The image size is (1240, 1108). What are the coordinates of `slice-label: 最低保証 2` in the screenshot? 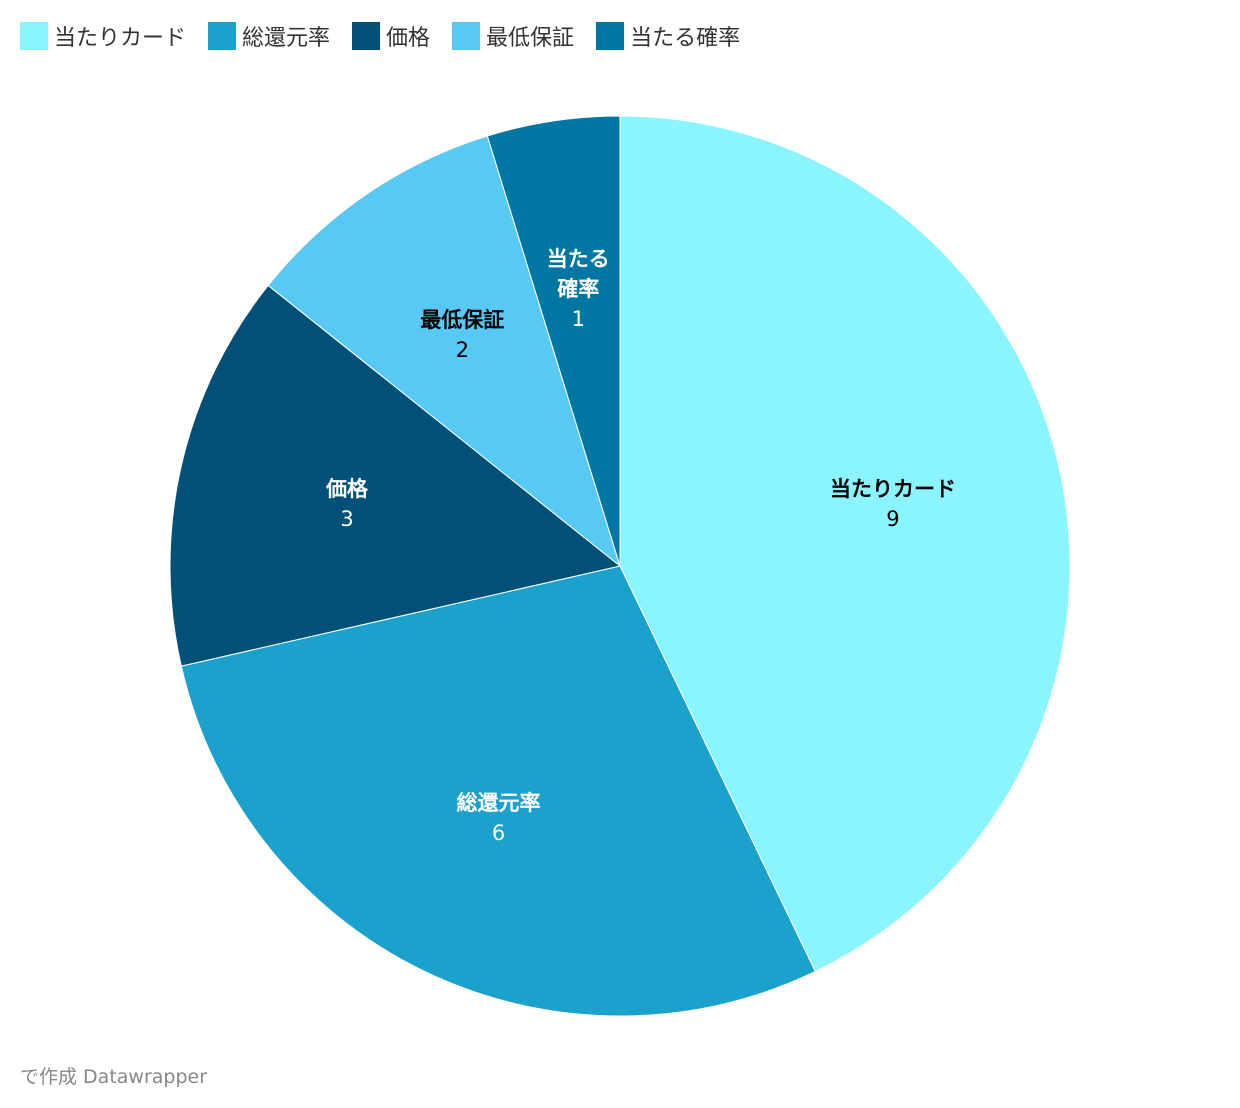 It's located at (462, 335).